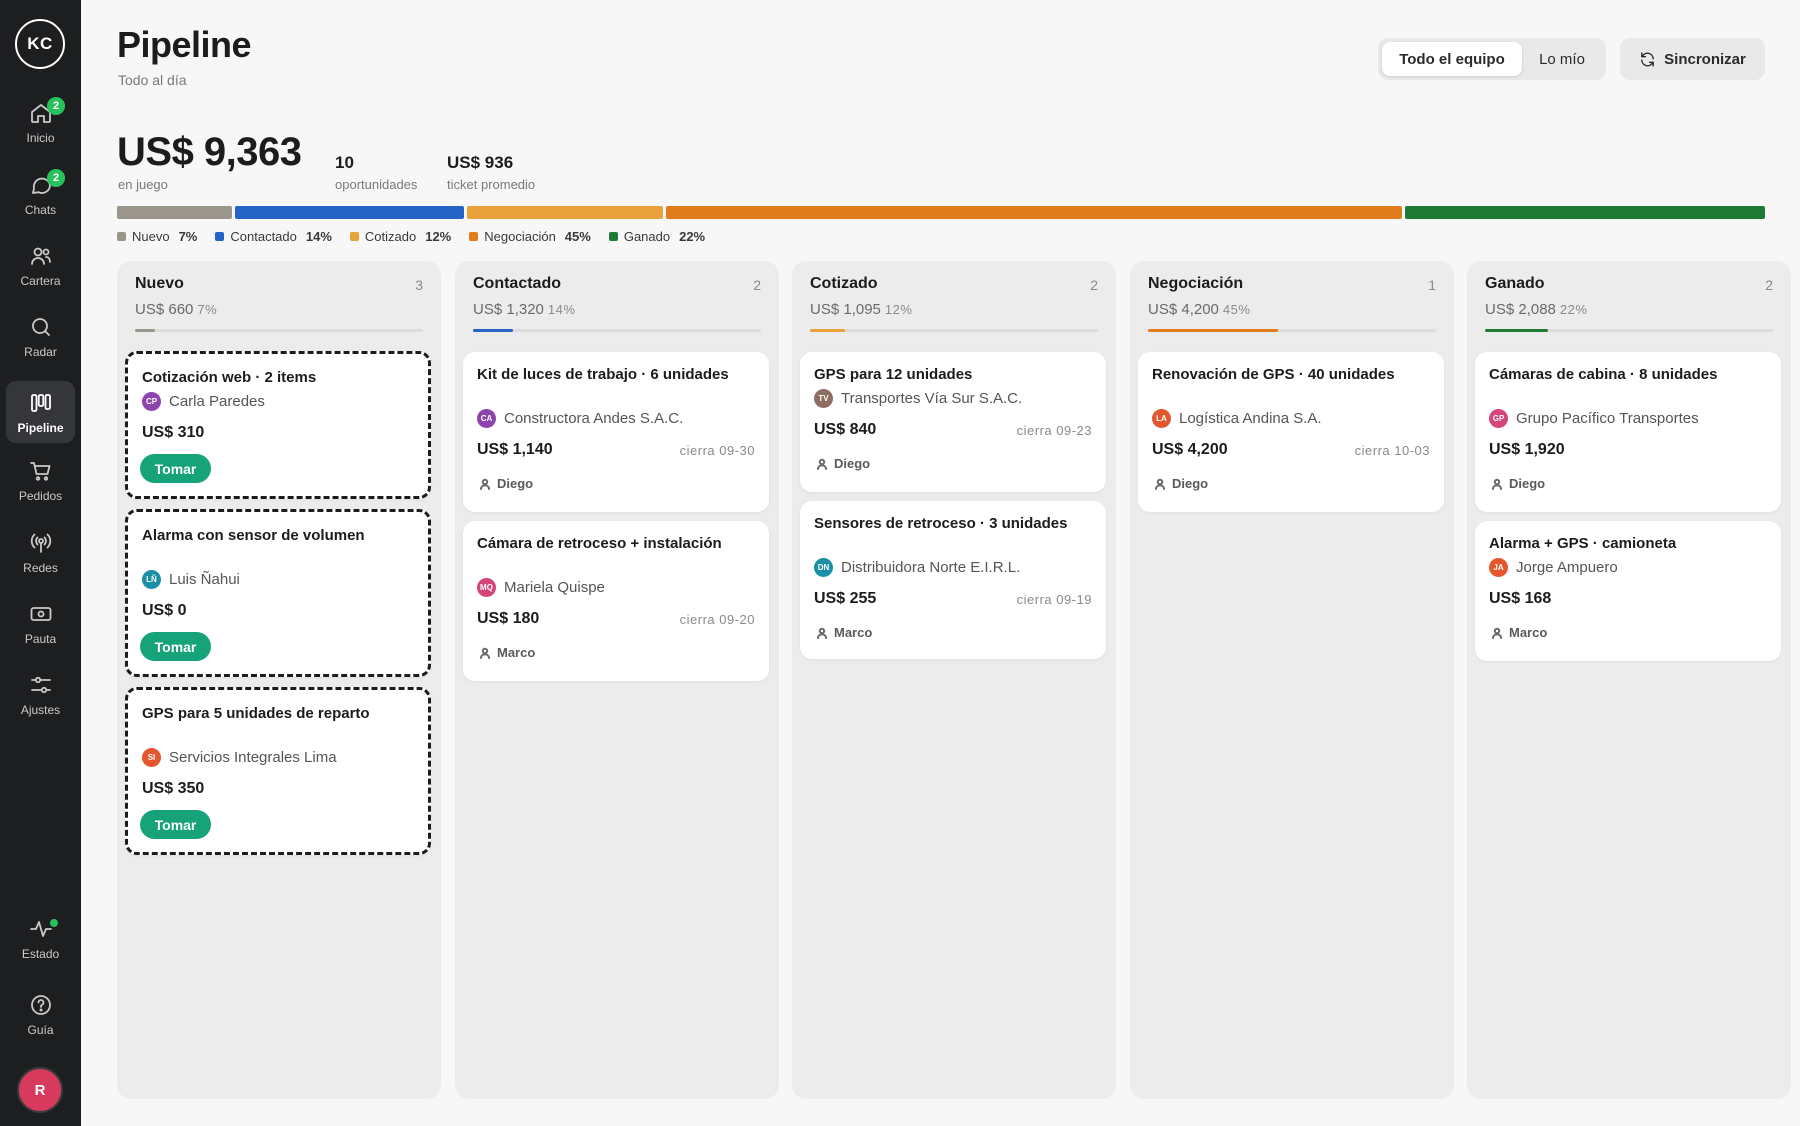 The width and height of the screenshot is (1800, 1126). I want to click on deal-title: Cámaras de cabina · 8 unidades, so click(1603, 374).